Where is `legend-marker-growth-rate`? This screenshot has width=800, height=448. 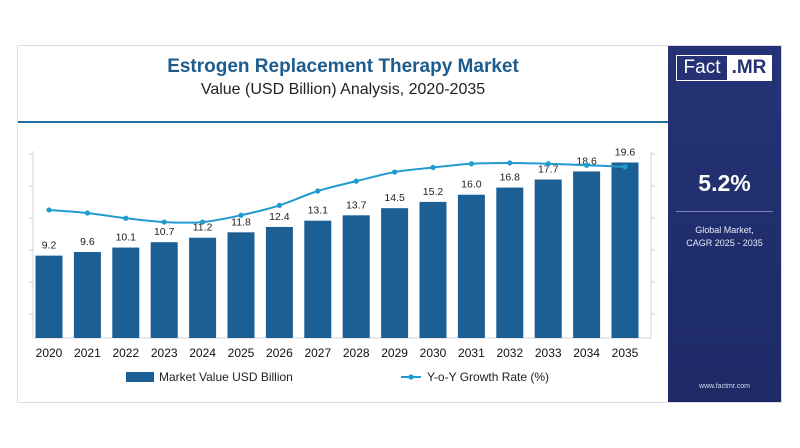 legend-marker-growth-rate is located at coordinates (411, 377).